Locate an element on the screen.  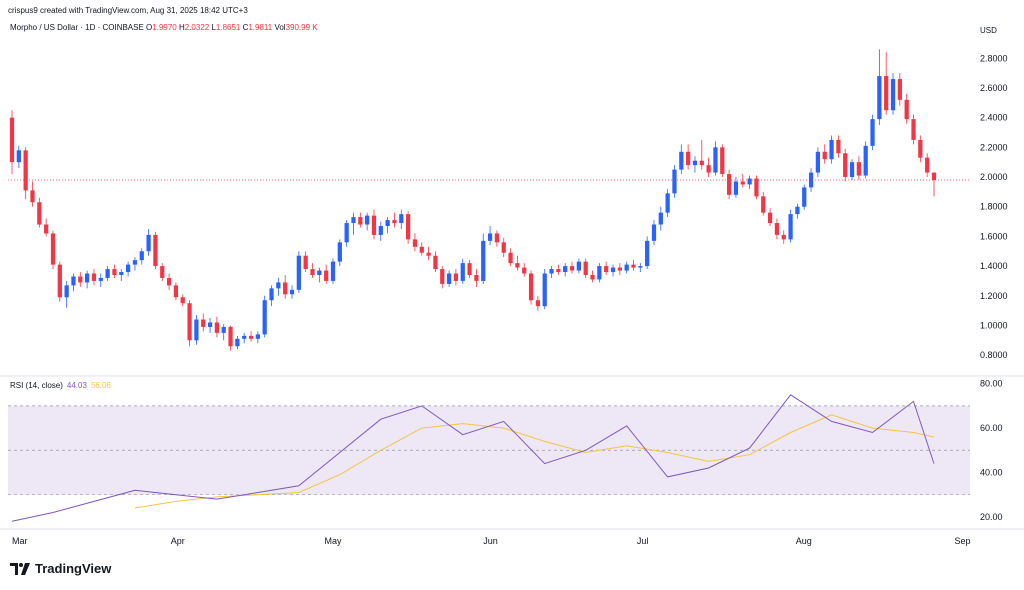
price-tick-label: 2.0000 is located at coordinates (994, 177).